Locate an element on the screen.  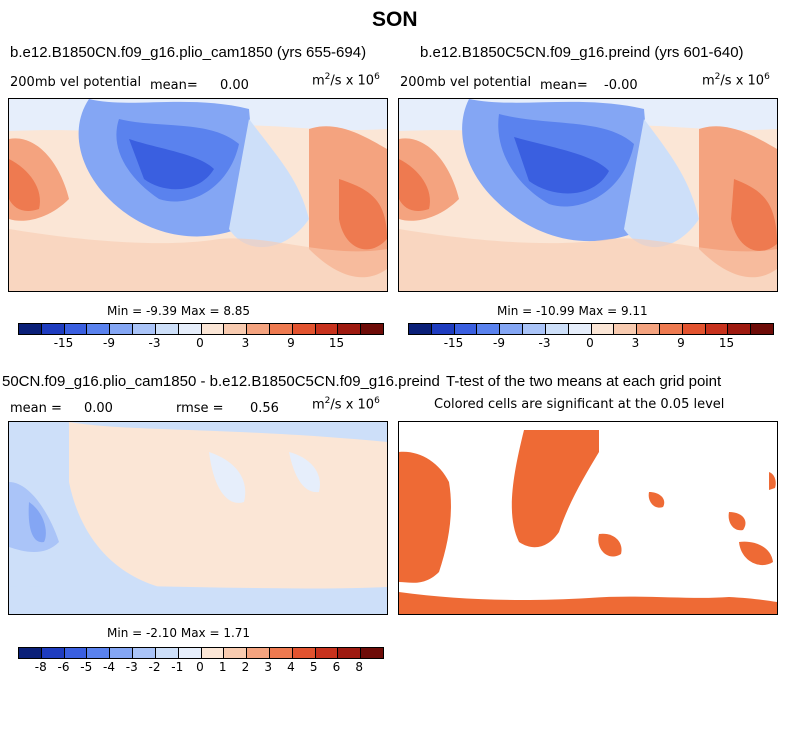
panel3-minmax: Min = -2.10 Max = 1.71 is located at coordinates (179, 633).